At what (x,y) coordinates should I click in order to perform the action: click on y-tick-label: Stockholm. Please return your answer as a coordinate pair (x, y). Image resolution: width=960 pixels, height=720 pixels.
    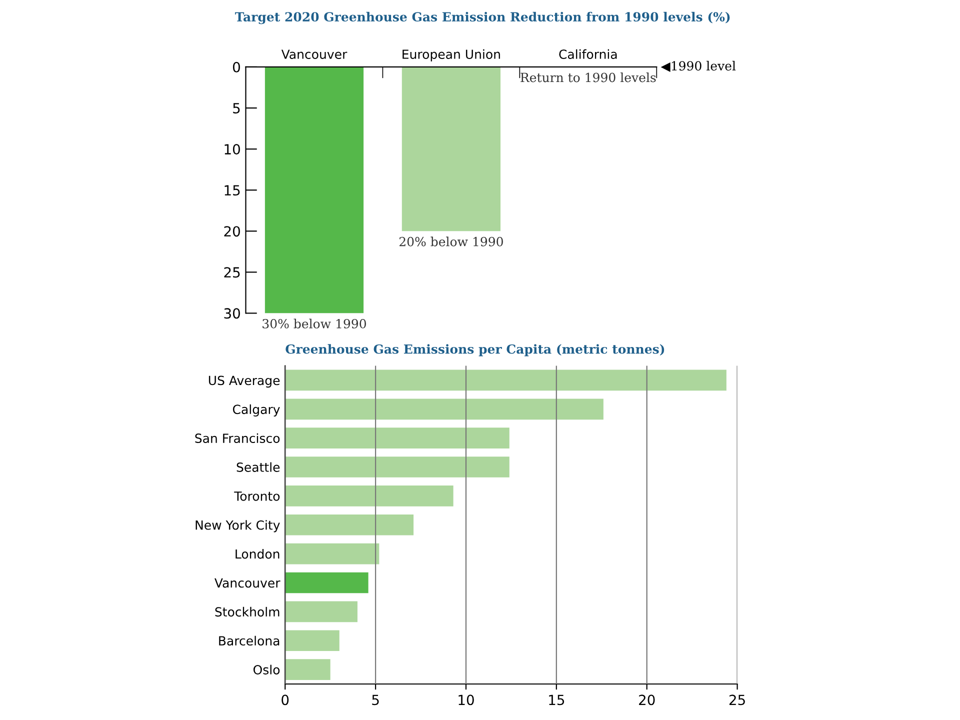
    Looking at the image, I should click on (247, 611).